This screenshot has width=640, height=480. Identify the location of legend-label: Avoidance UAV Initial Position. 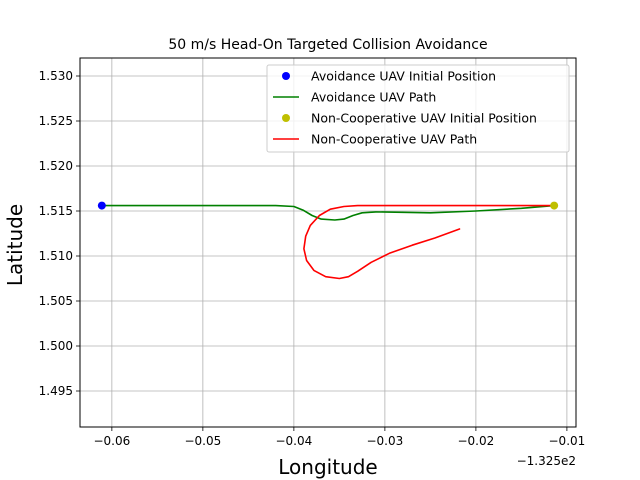
(403, 76).